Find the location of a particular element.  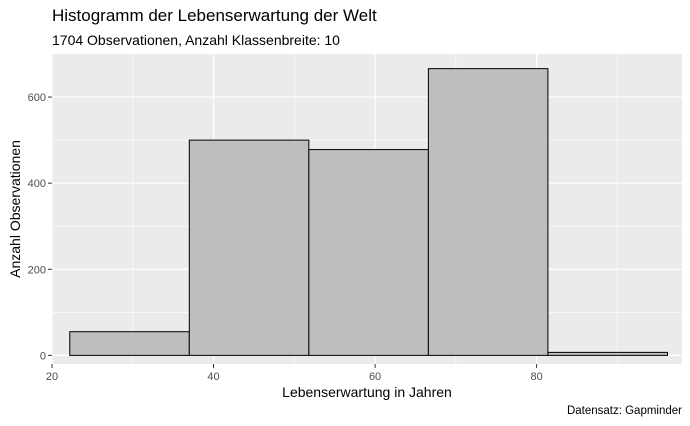

y-tick-label: 0 is located at coordinates (43, 356).